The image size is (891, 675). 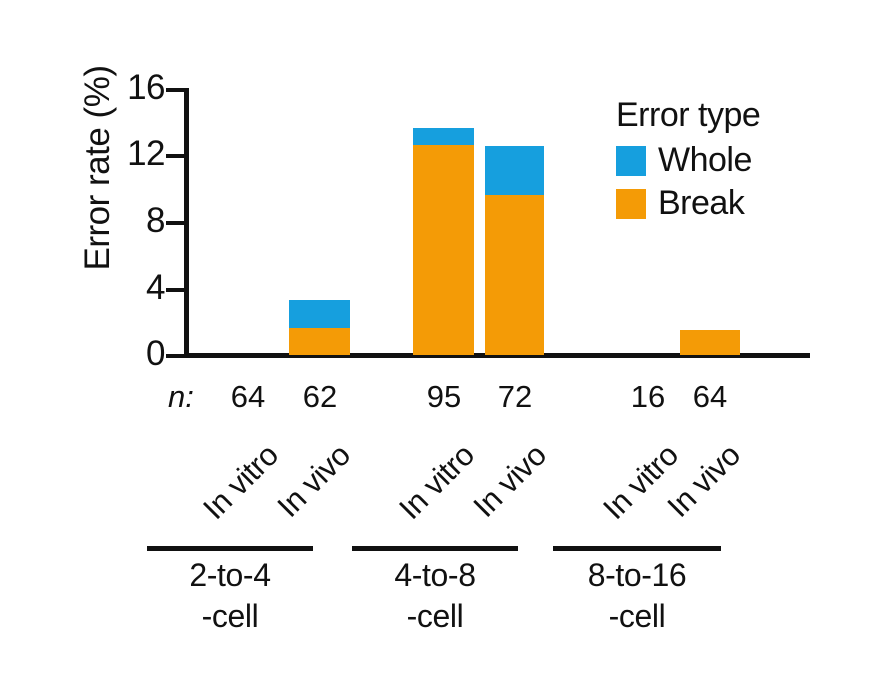 I want to click on sample-size-value-2: 62, so click(x=320, y=396).